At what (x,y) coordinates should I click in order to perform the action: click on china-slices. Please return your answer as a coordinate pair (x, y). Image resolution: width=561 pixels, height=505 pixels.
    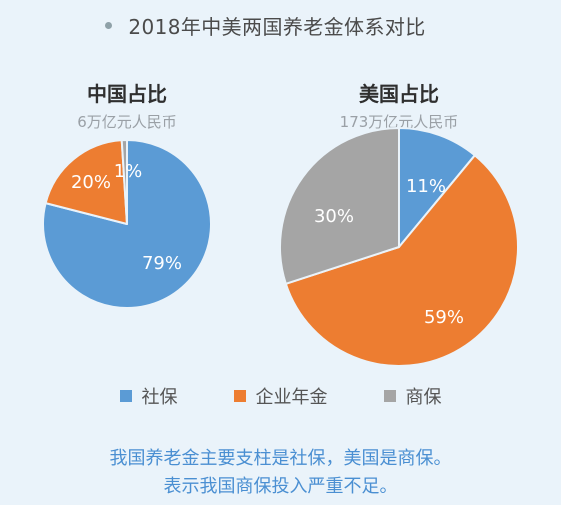
    Looking at the image, I should click on (127, 224).